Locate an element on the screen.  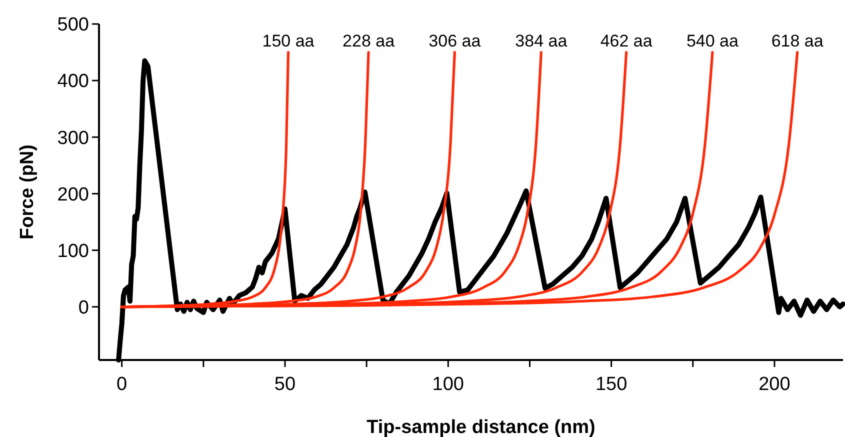
series-label: 540 aa is located at coordinates (713, 40).